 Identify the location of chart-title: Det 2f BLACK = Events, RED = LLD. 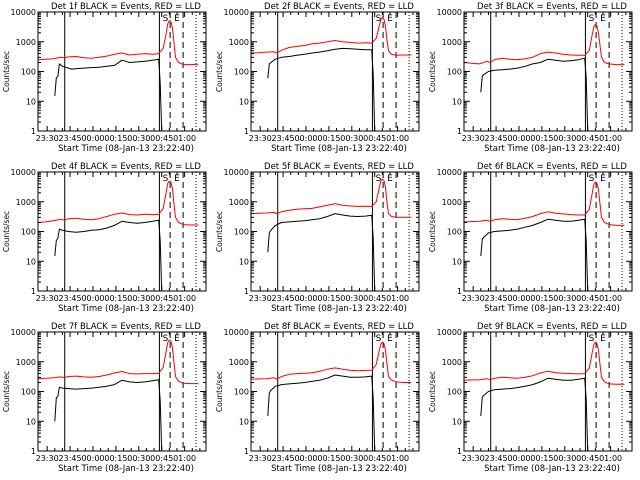
(339, 7).